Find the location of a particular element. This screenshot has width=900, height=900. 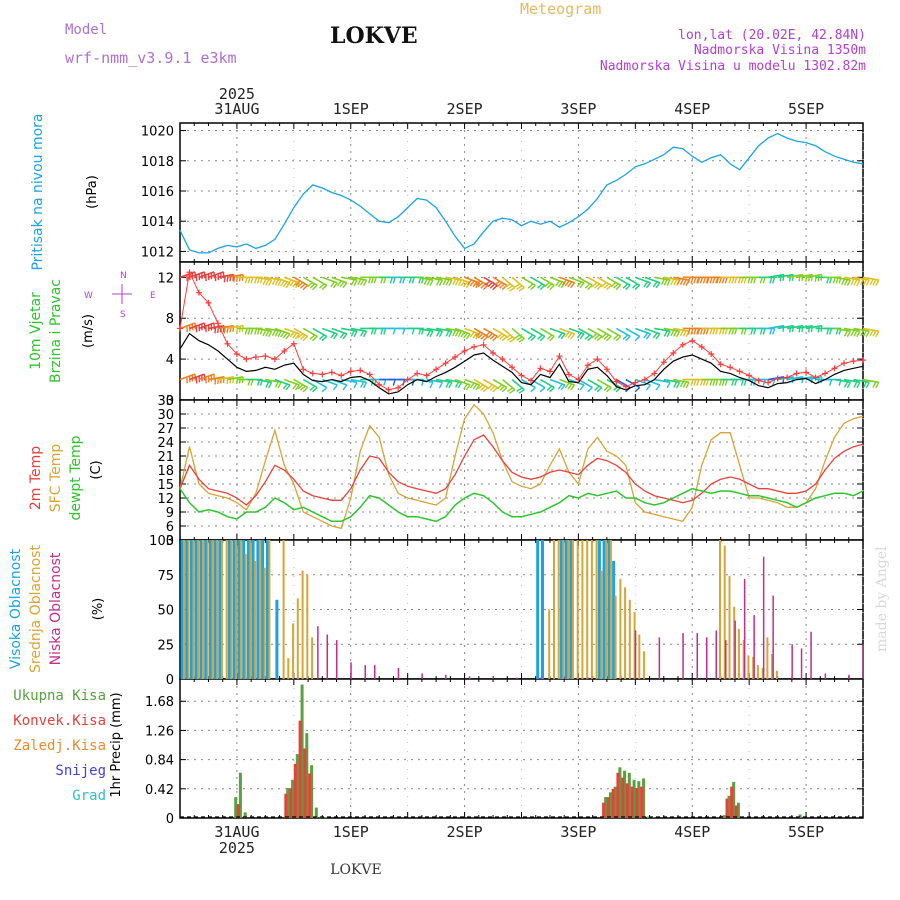

top-day-label: 2SEP is located at coordinates (465, 109).